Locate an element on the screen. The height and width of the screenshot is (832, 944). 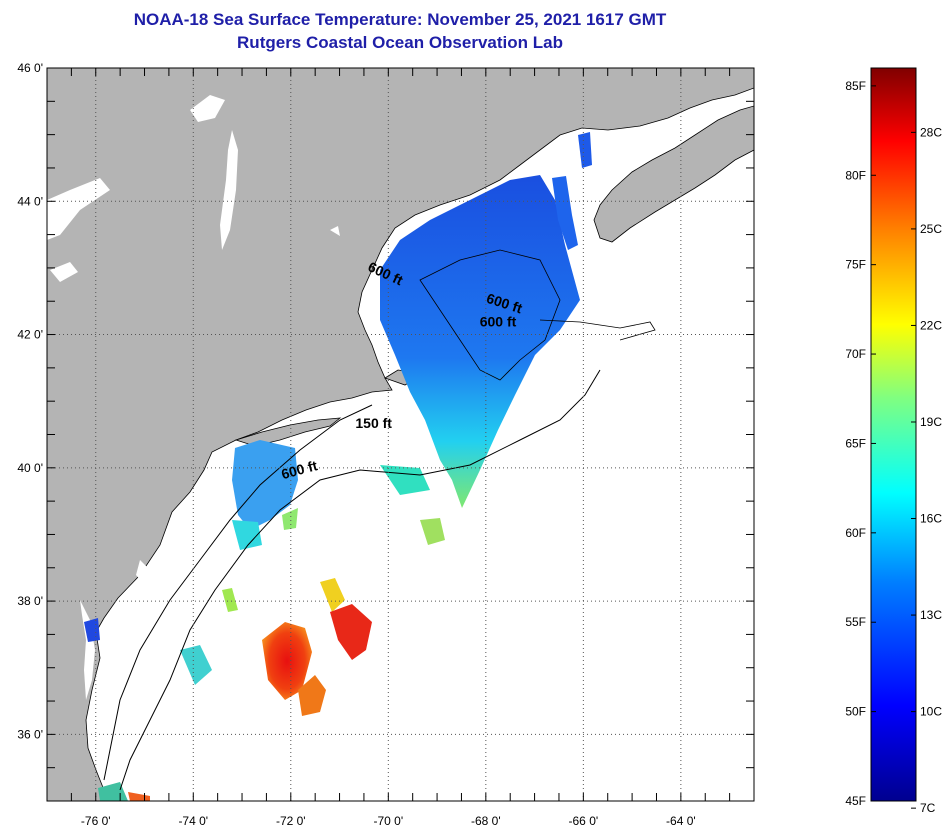
lat-tick-label: 36 0' is located at coordinates (30, 734).